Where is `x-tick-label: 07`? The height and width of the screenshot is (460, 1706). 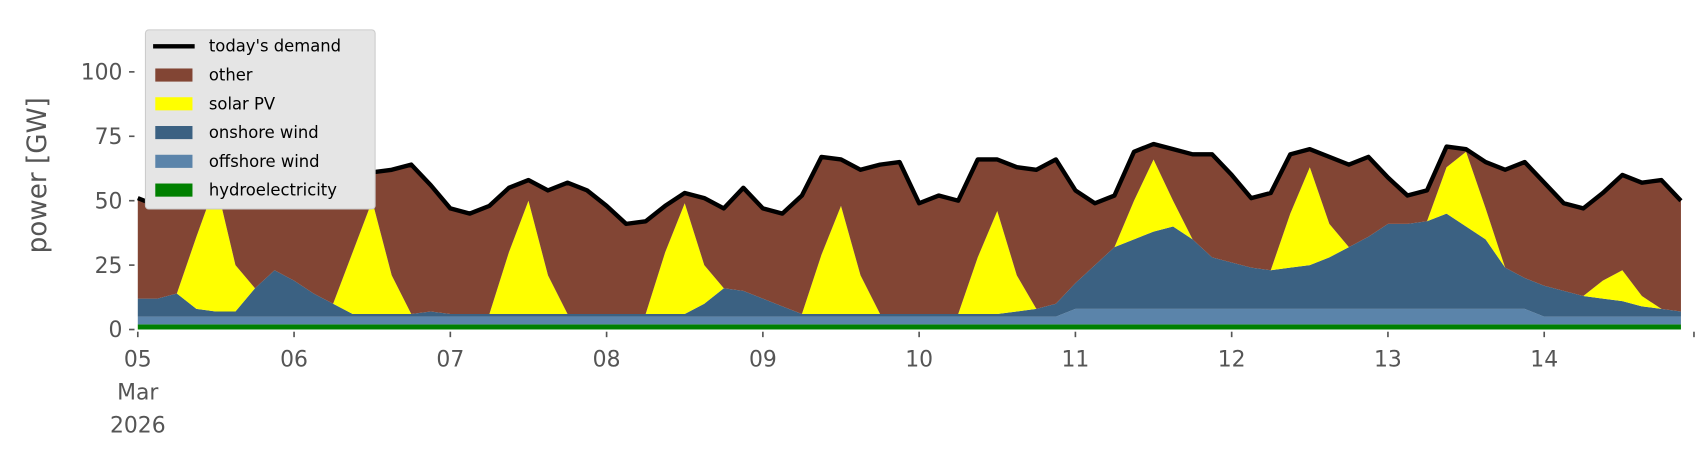 x-tick-label: 07 is located at coordinates (450, 360).